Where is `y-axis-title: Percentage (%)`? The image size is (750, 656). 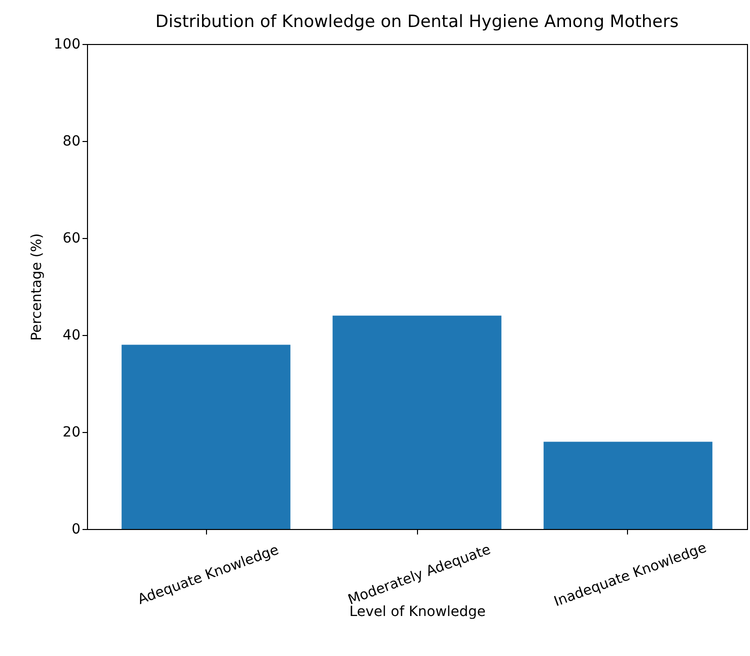 y-axis-title: Percentage (%) is located at coordinates (36, 287).